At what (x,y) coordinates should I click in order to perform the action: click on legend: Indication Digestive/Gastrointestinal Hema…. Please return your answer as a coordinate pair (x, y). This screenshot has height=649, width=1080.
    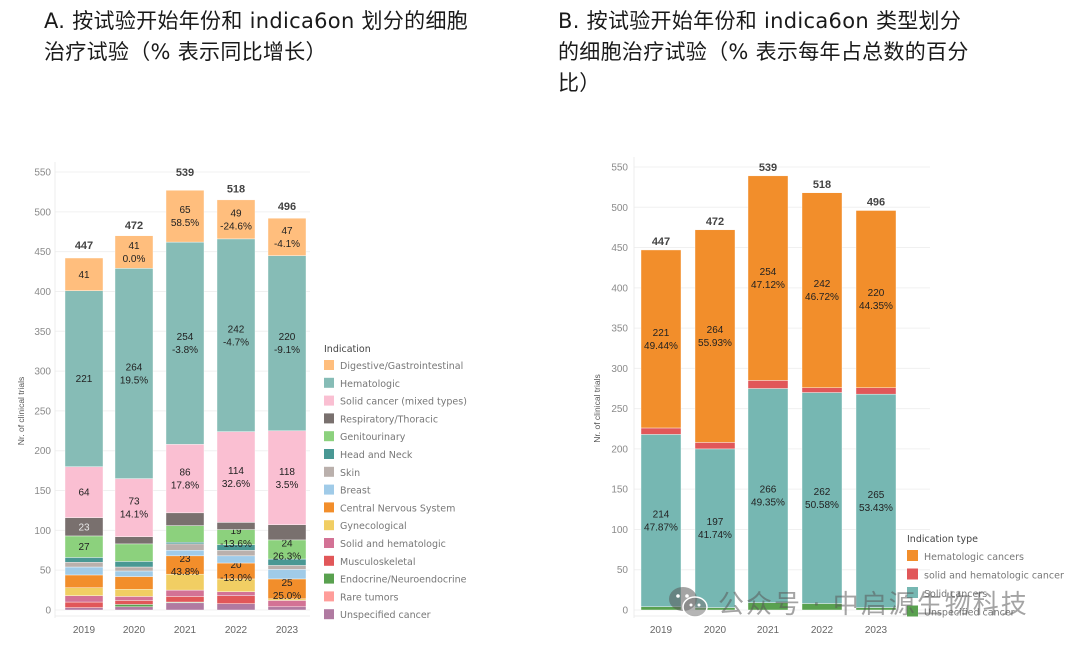
    Looking at the image, I should click on (395, 482).